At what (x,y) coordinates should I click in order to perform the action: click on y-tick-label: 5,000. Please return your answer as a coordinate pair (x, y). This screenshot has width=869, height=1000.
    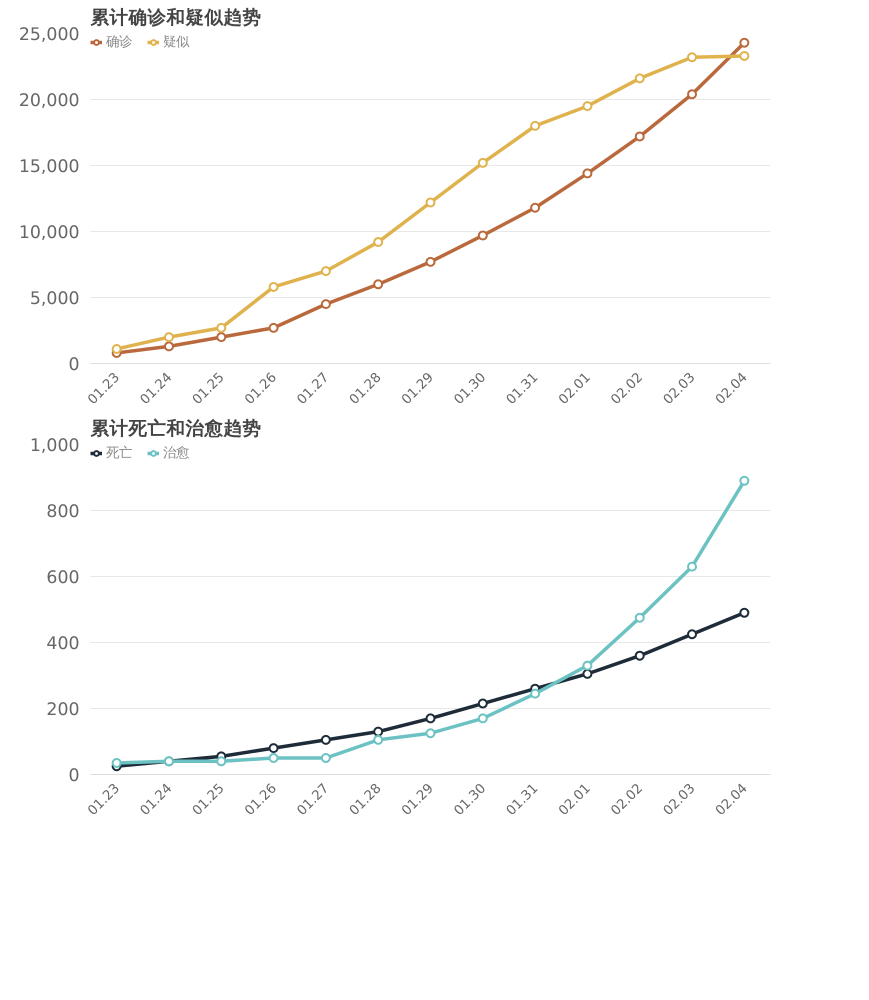
    Looking at the image, I should click on (55, 299).